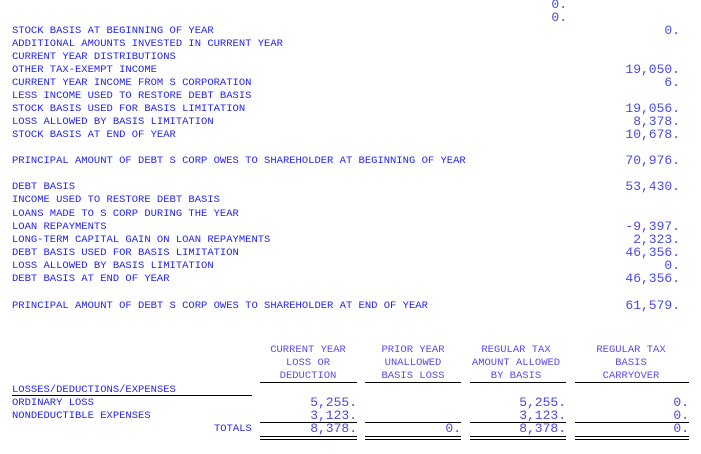  Describe the element at coordinates (125, 253) in the screenshot. I see `row-label: DEBT BASIS USED FOR BASIS LIMITATION` at that location.